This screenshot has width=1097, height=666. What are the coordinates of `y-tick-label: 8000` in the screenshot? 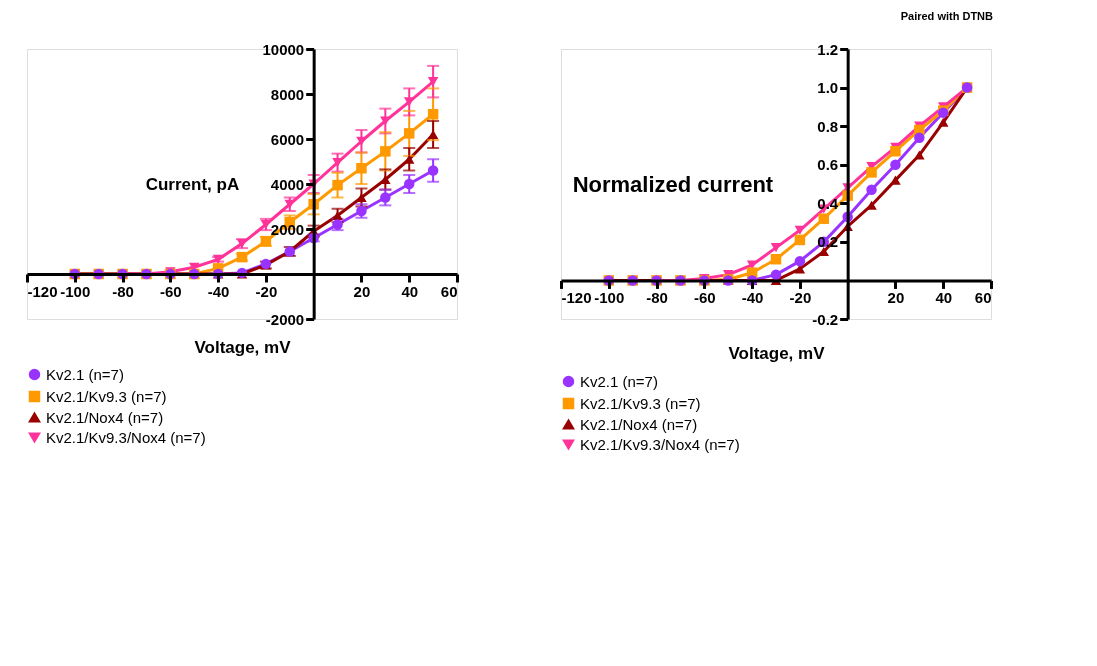 It's located at (287, 94).